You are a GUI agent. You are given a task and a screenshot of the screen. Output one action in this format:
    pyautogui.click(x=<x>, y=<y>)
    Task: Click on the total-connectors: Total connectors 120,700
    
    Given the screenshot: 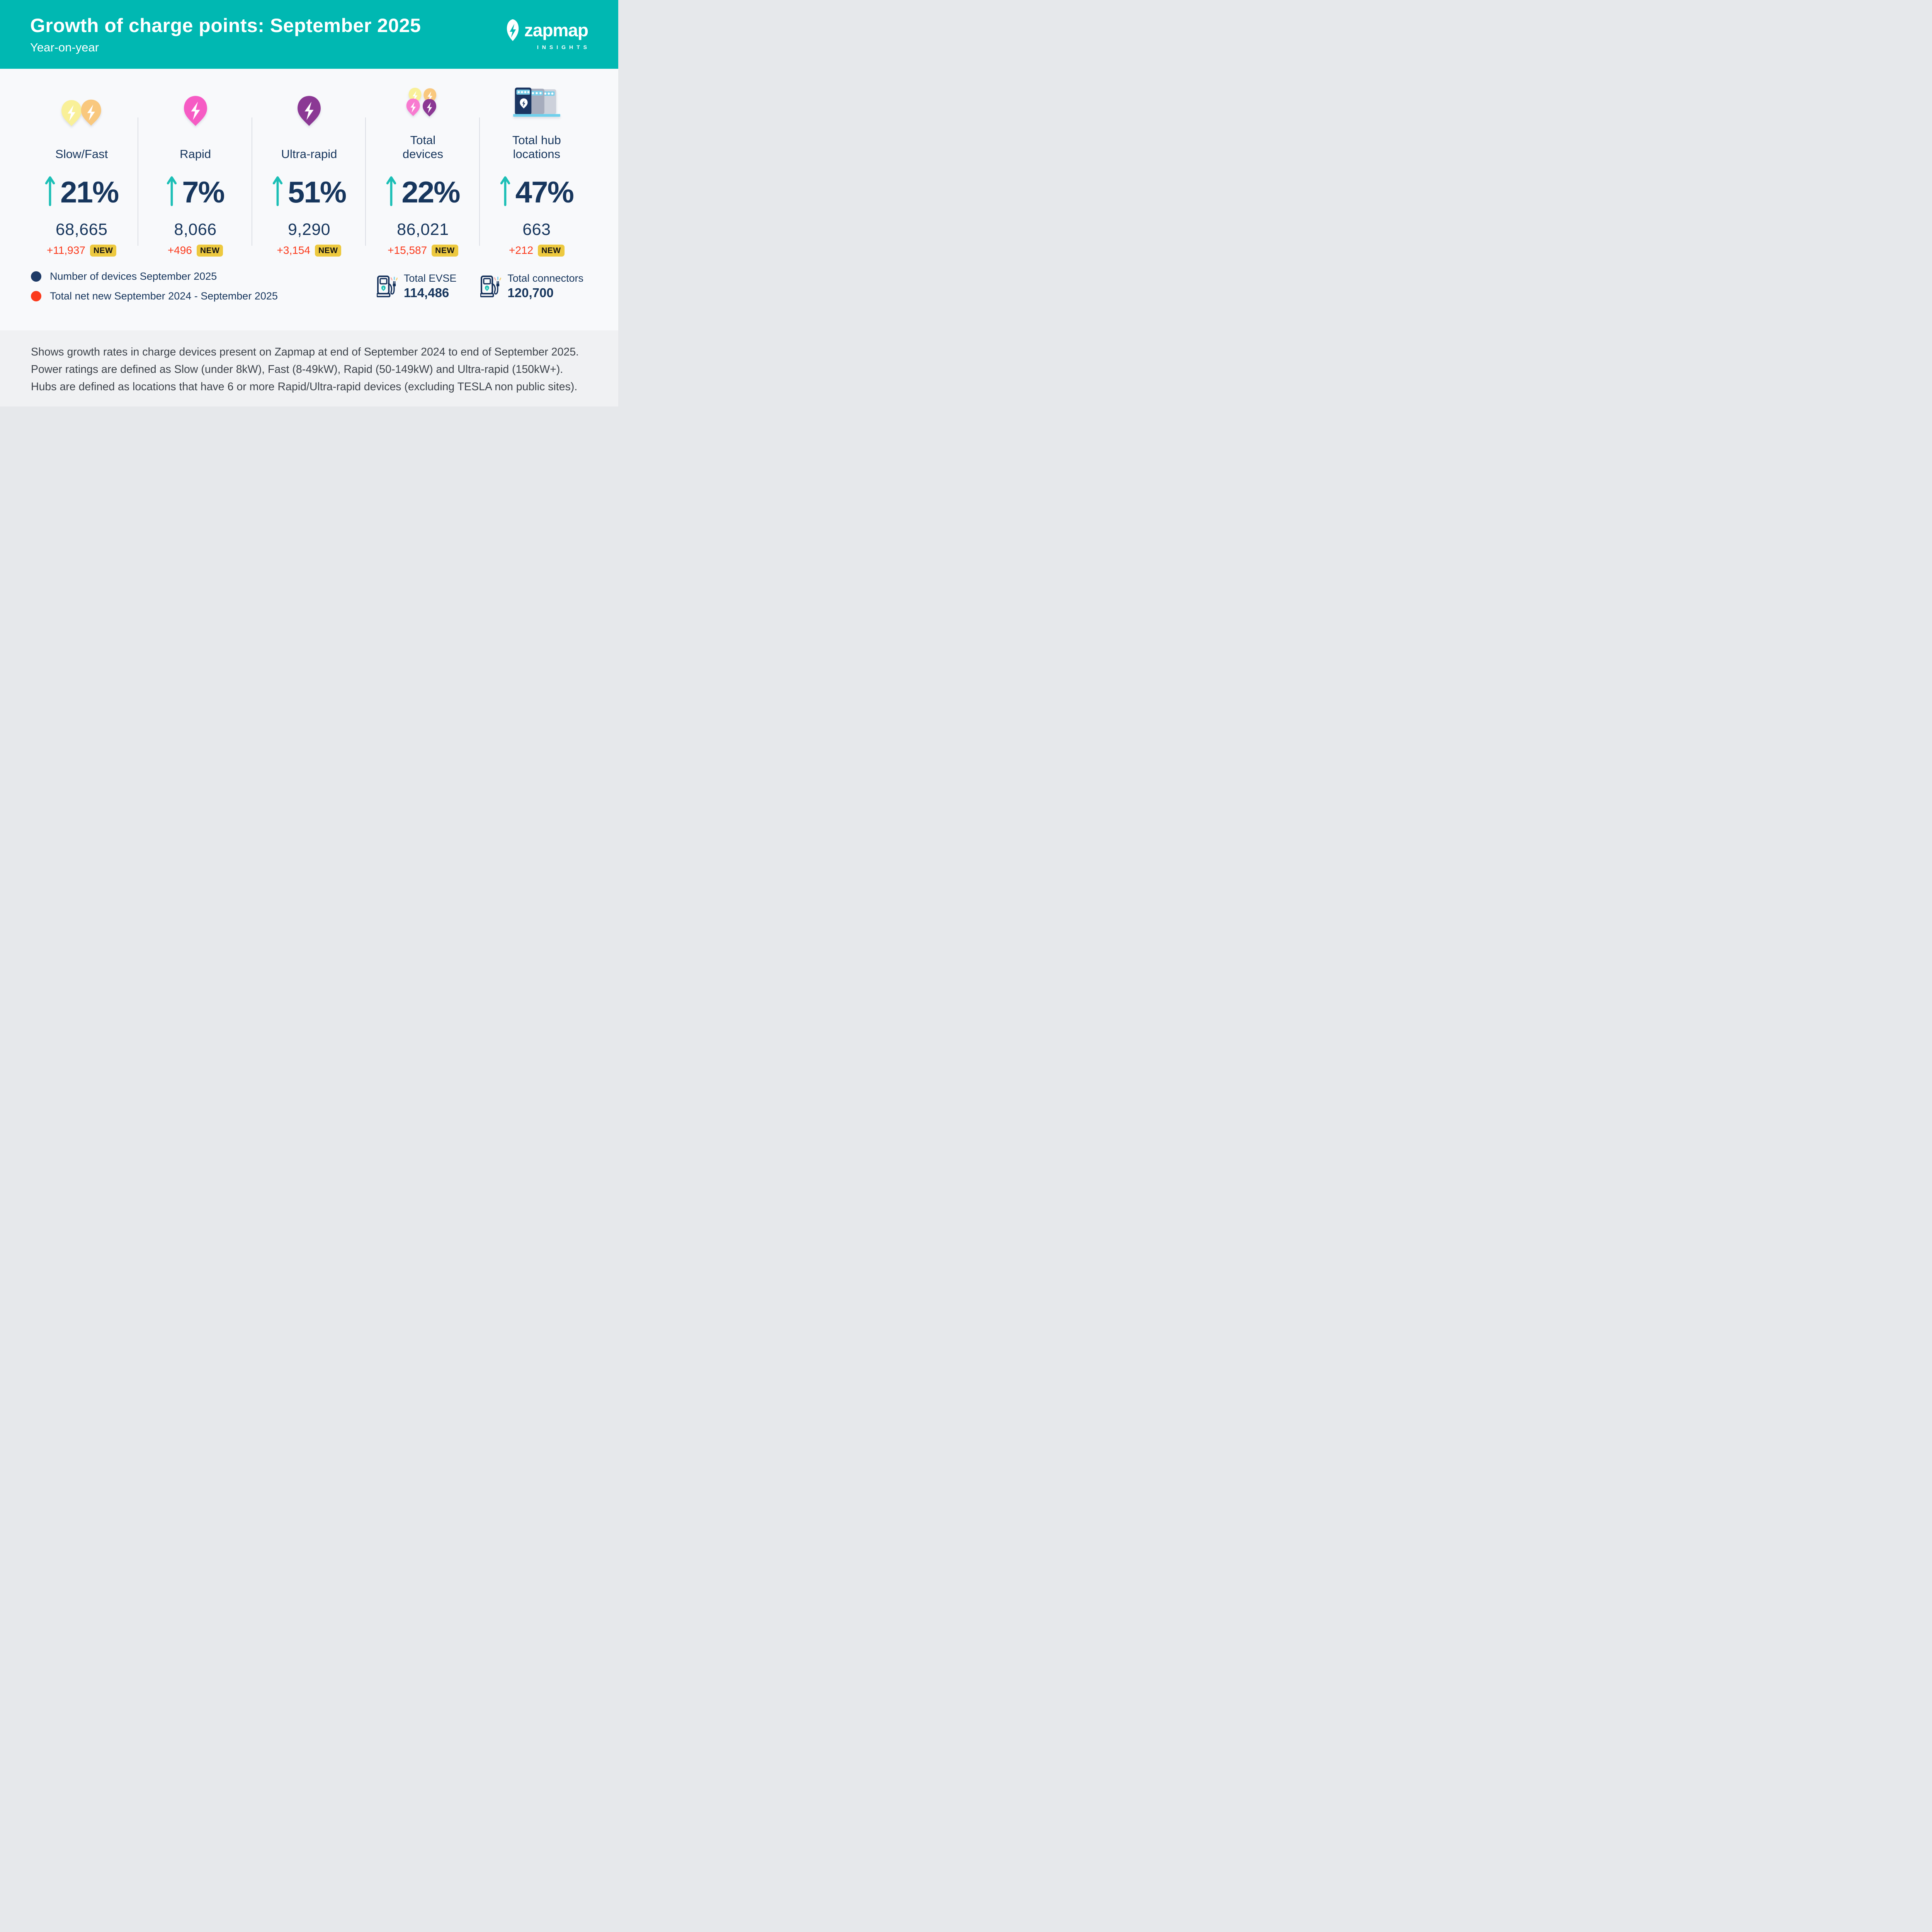 What is the action you would take?
    pyautogui.click(x=532, y=286)
    